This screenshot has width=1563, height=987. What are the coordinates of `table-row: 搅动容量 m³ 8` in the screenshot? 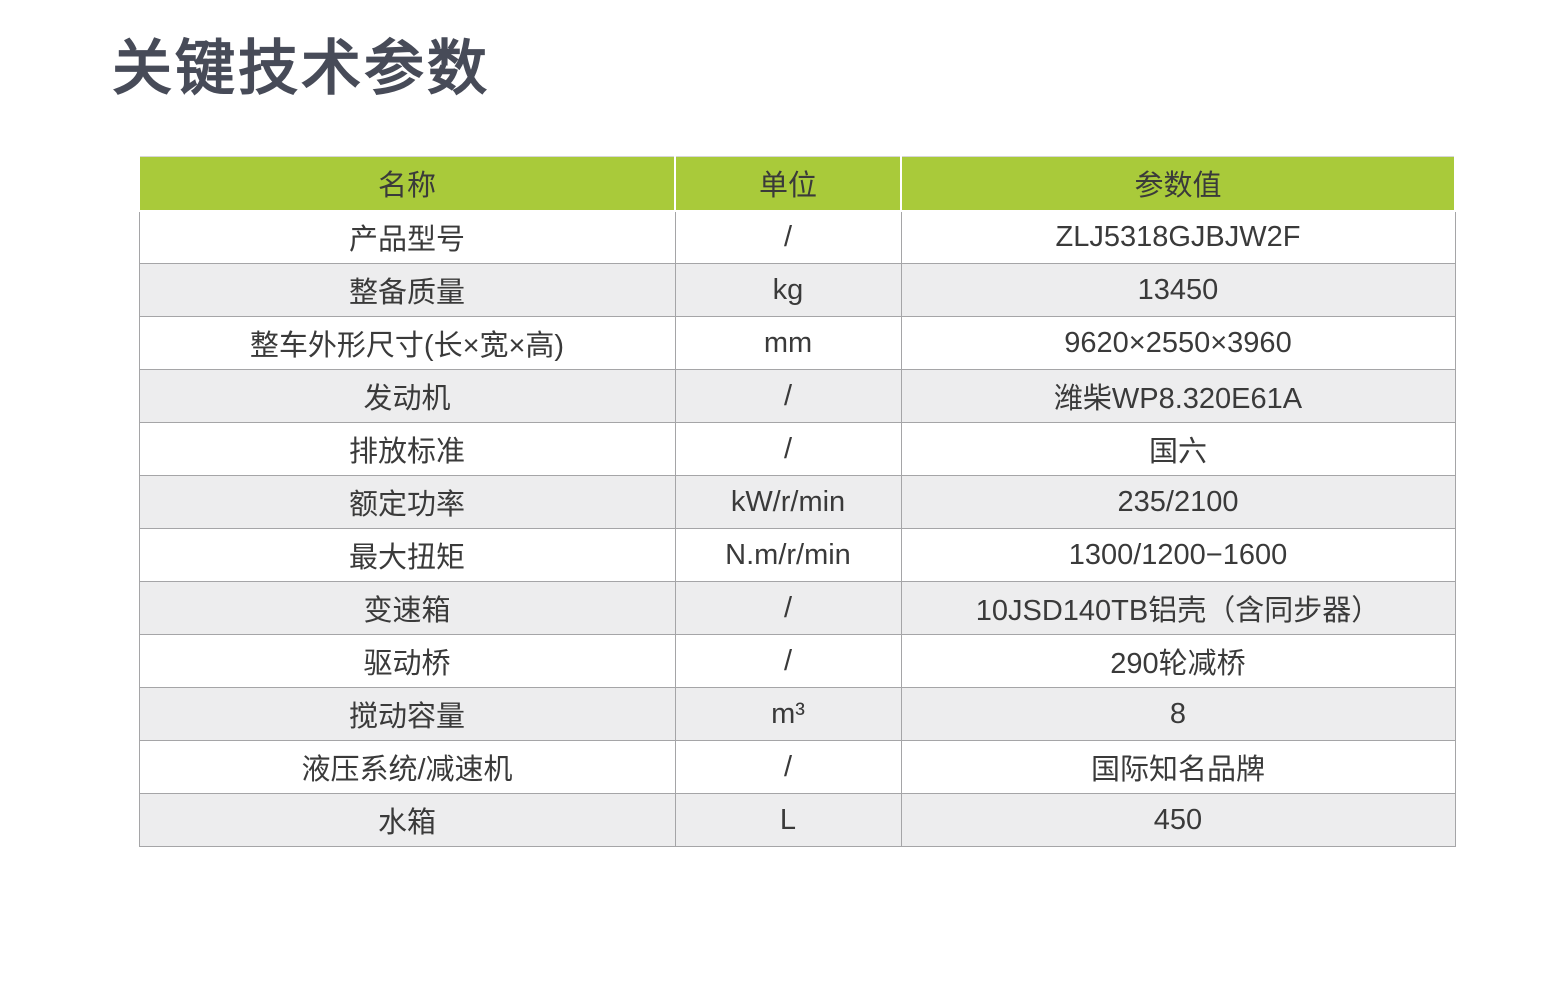 It's located at (797, 714).